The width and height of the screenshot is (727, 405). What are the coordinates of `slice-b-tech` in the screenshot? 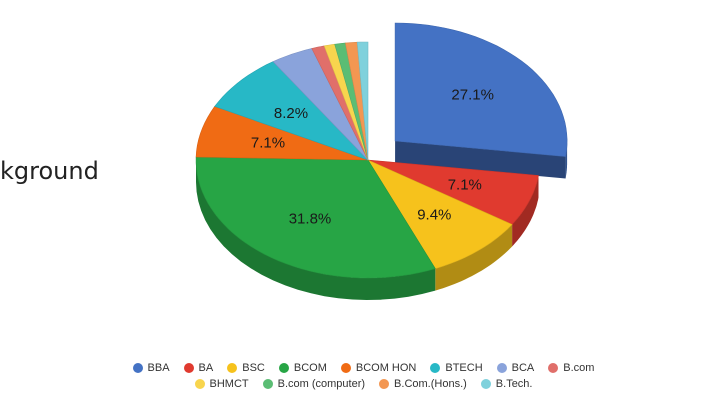 It's located at (362, 101).